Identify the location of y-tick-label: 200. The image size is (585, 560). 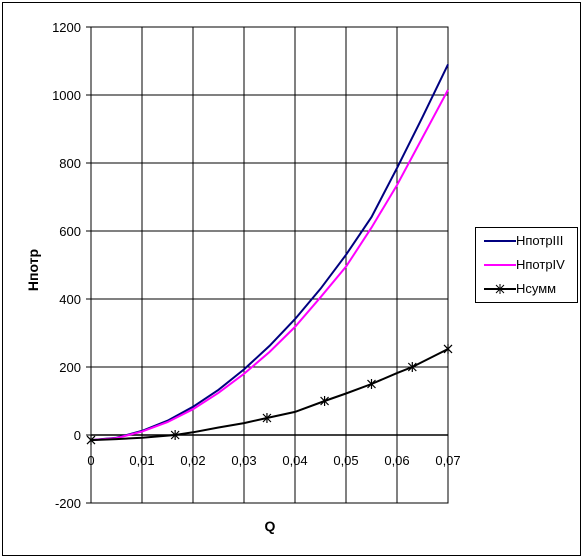
(70, 367).